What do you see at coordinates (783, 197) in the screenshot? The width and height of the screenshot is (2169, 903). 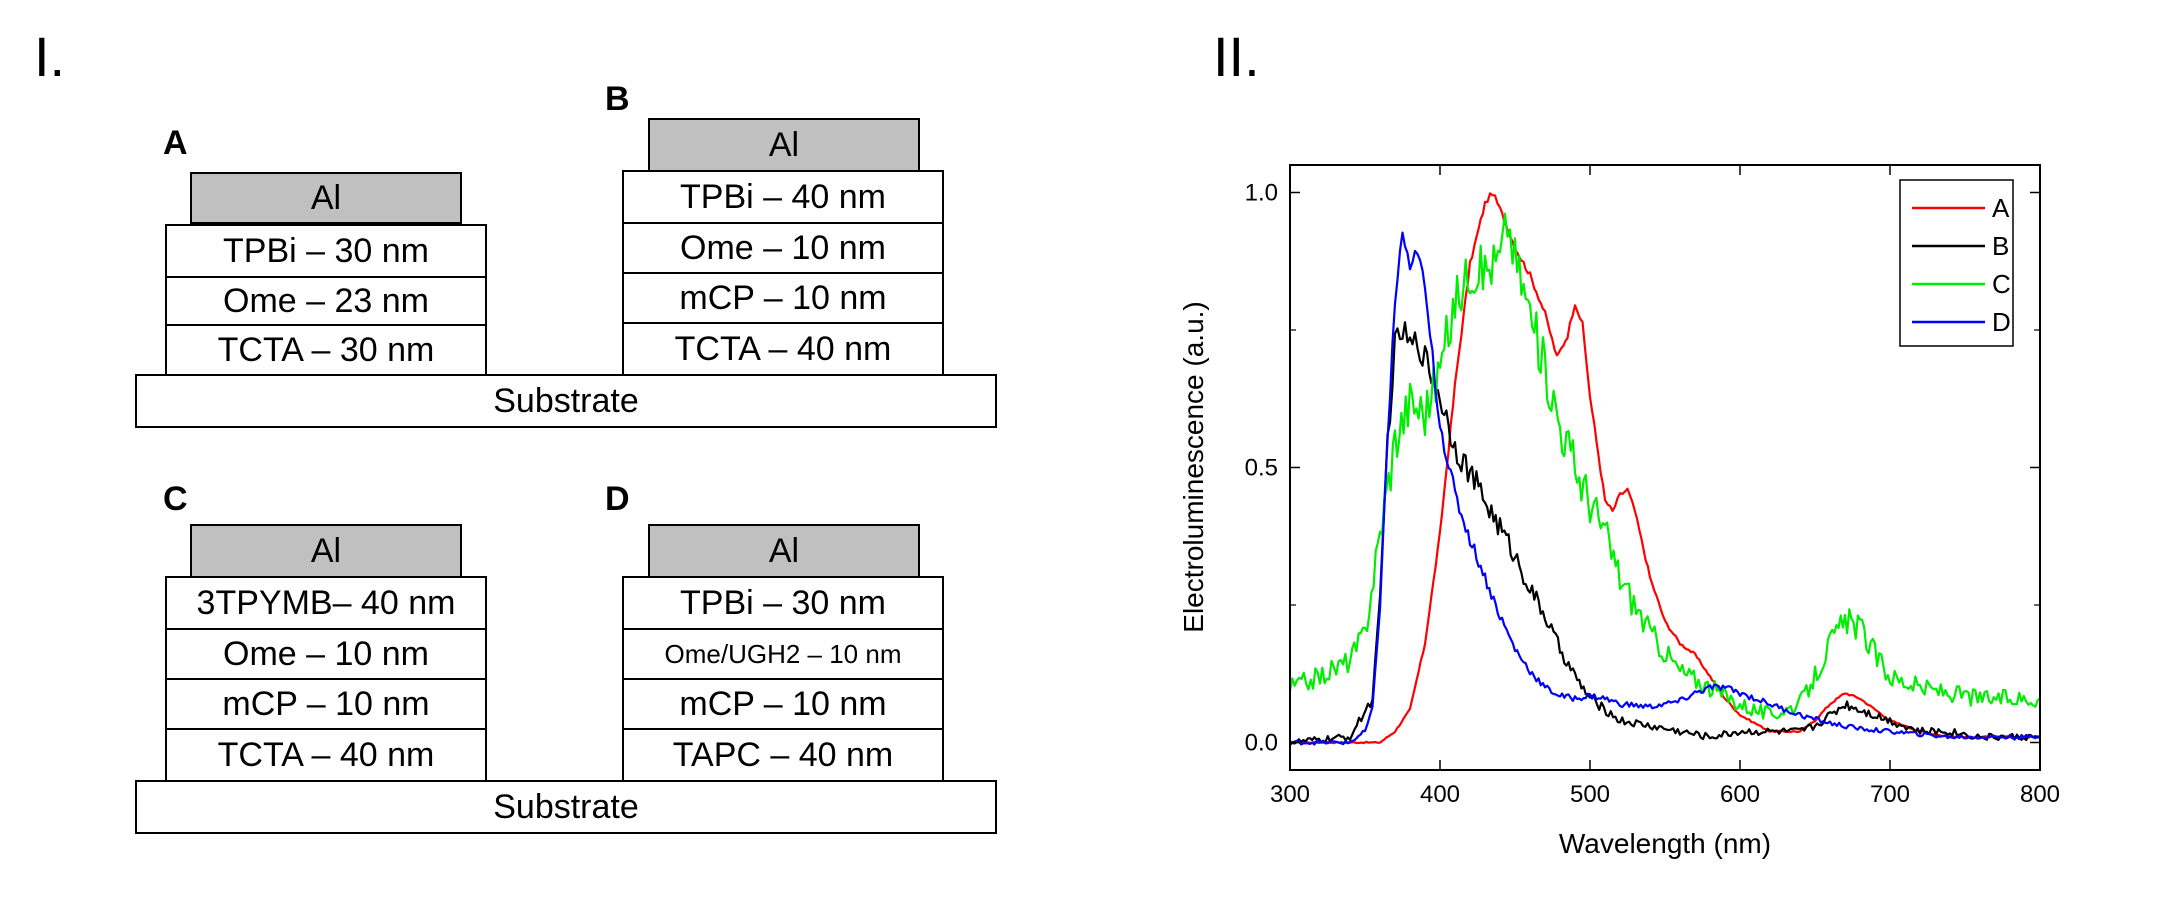 I see `device-b-layer-1: TPBi – 40 nm` at bounding box center [783, 197].